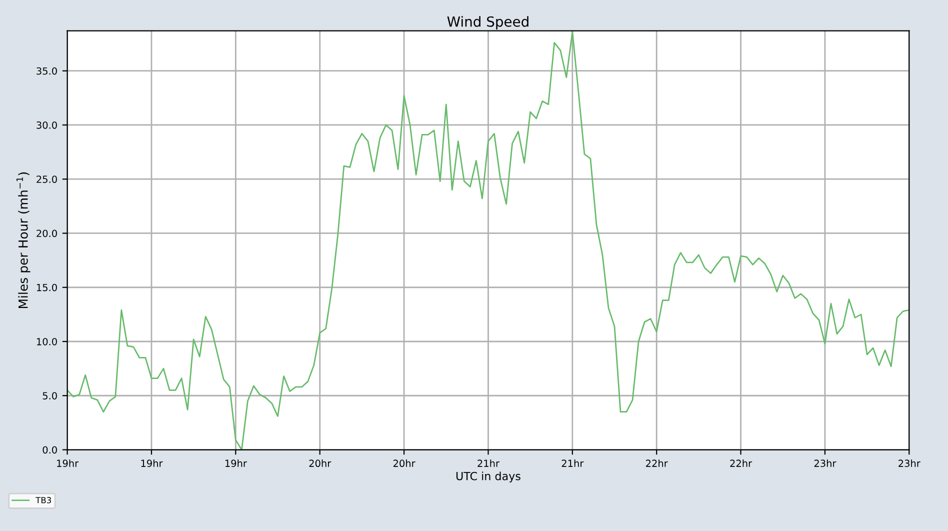 This screenshot has height=531, width=948. I want to click on chart-title: Wind Speed, so click(487, 23).